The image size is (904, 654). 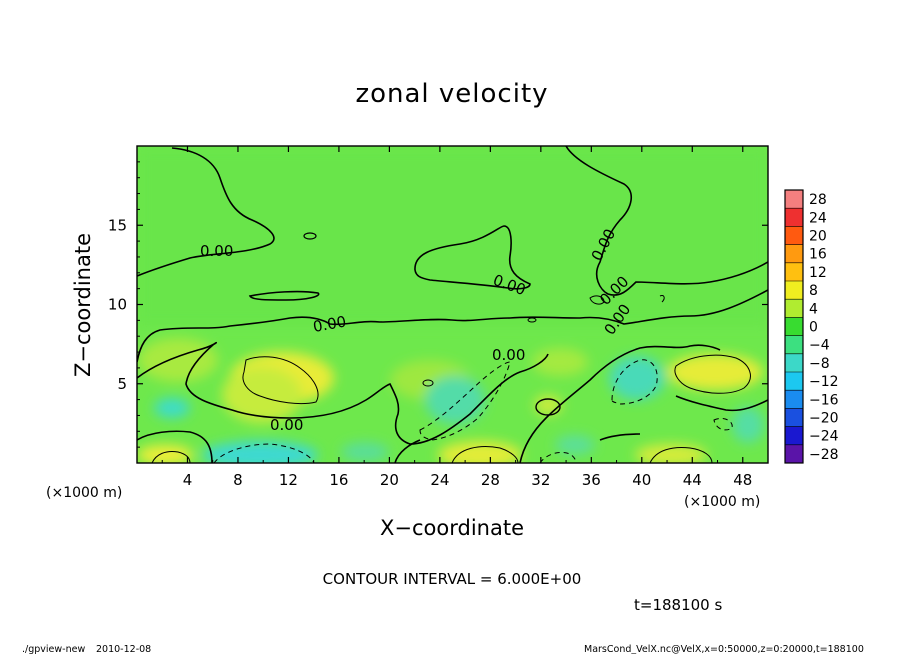 I want to click on x-tick-label: 36, so click(x=591, y=480).